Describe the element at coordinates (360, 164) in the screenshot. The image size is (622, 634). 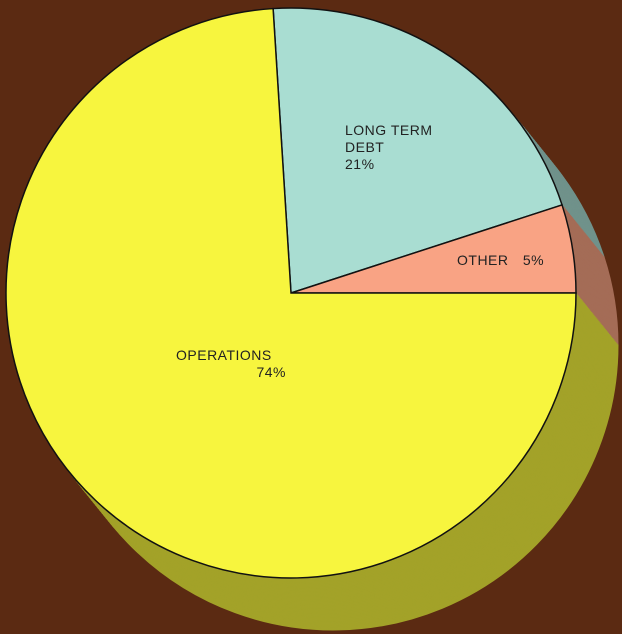
I see `value-label: 21%` at that location.